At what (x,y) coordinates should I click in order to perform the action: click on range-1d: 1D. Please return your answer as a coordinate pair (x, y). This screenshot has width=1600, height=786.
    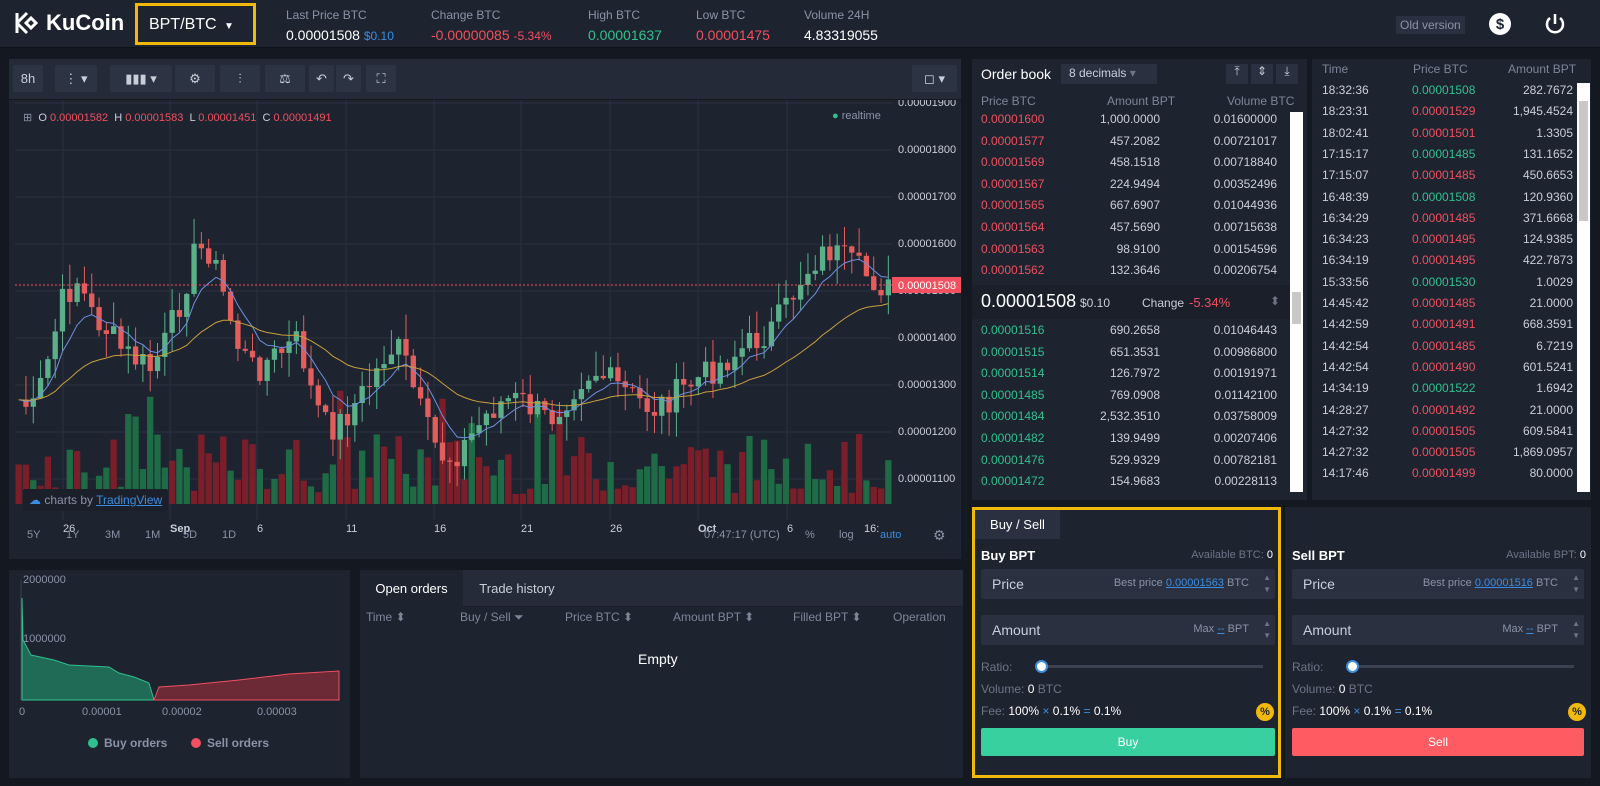
    Looking at the image, I should click on (229, 535).